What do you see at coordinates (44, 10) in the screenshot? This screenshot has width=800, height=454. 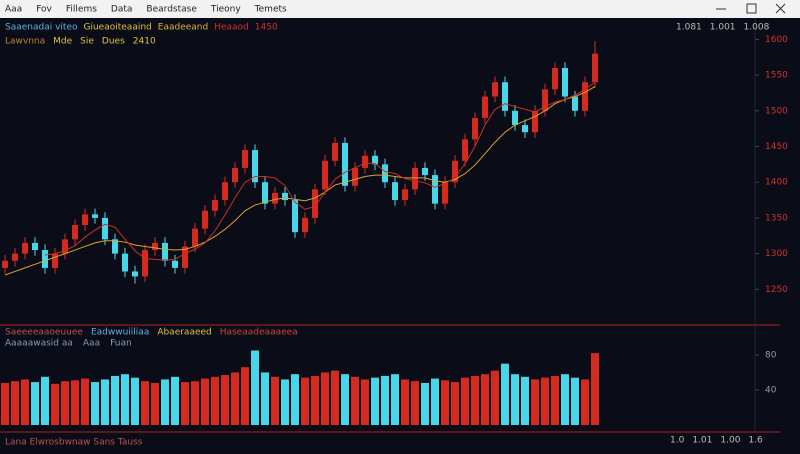 I see `menu-item: Fov` at bounding box center [44, 10].